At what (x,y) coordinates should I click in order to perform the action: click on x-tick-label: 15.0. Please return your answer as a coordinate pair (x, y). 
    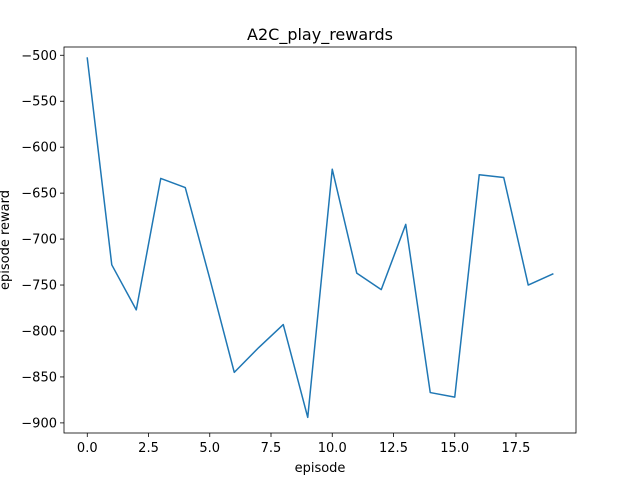
    Looking at the image, I should click on (454, 448).